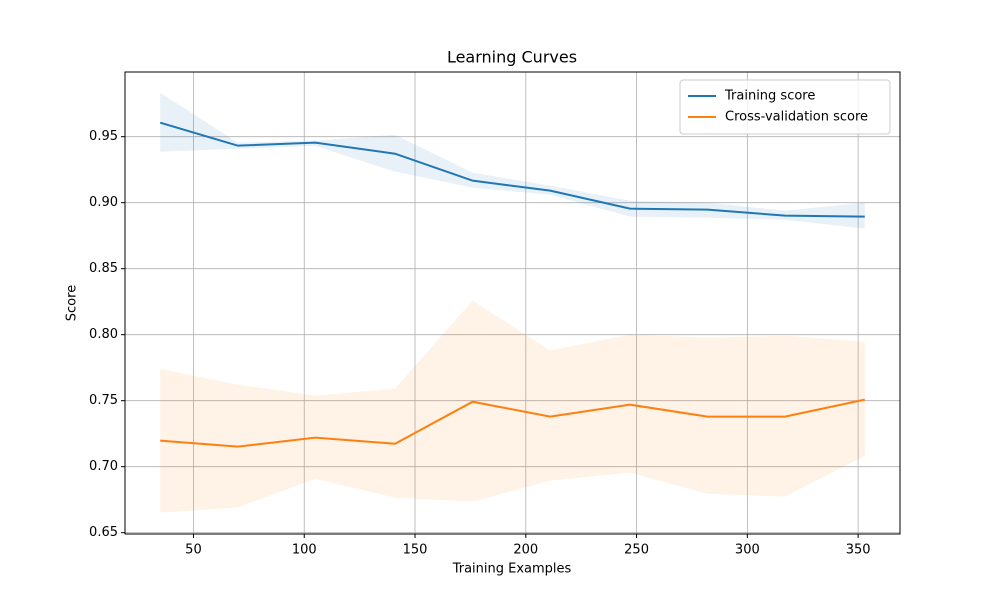  I want to click on legend-label: Training score, so click(769, 96).